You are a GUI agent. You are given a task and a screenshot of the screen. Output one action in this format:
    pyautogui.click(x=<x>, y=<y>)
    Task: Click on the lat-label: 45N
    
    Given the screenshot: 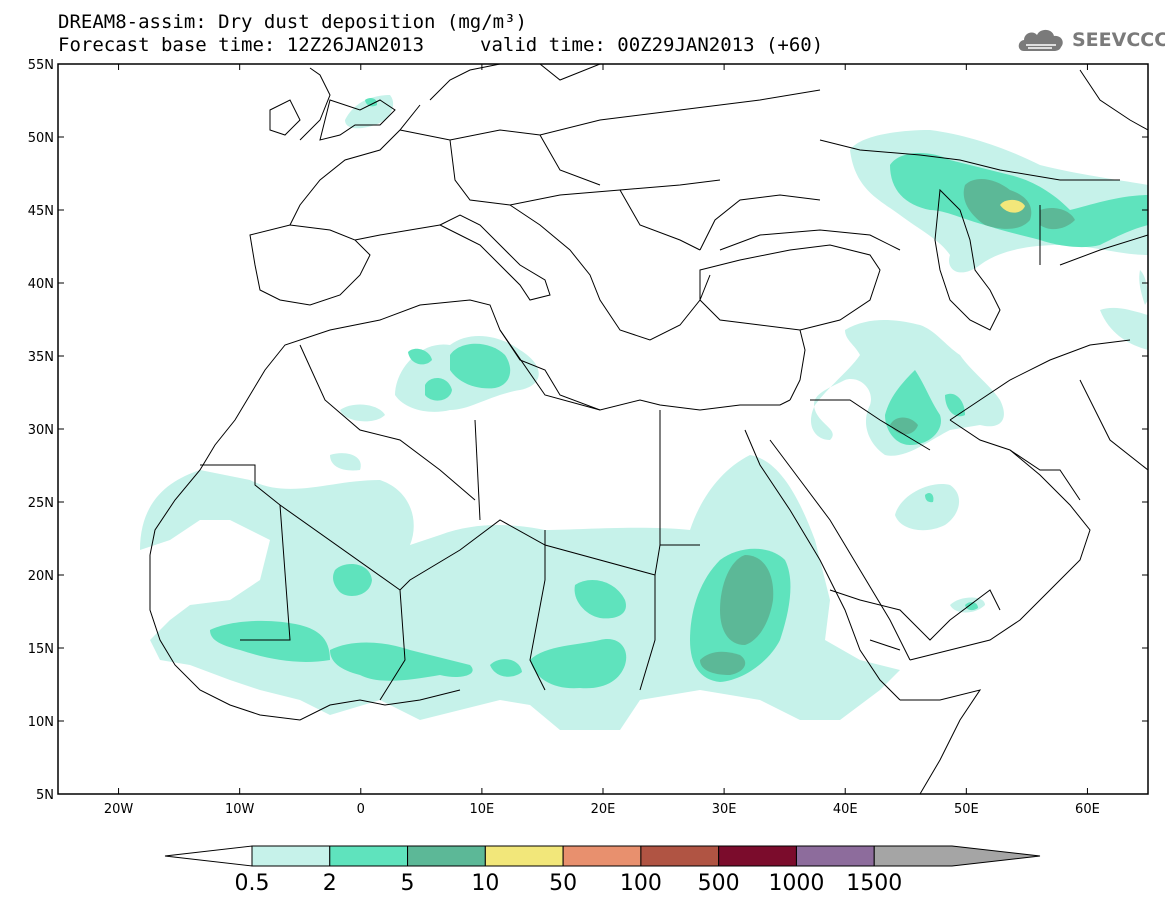 What is the action you would take?
    pyautogui.click(x=41, y=211)
    